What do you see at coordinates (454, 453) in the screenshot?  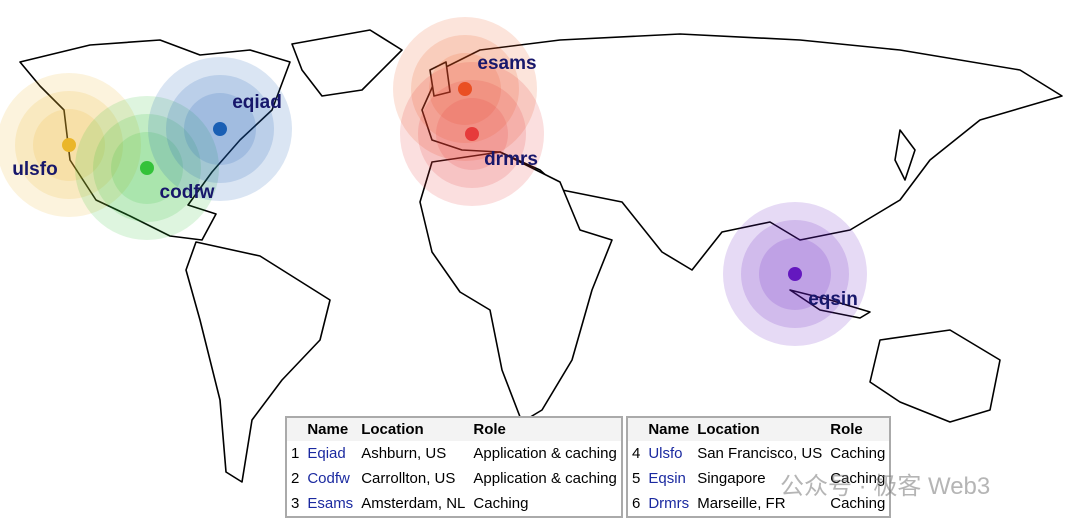 I see `table-row: 1 Eqiad Ashburn, US Application & caching` at bounding box center [454, 453].